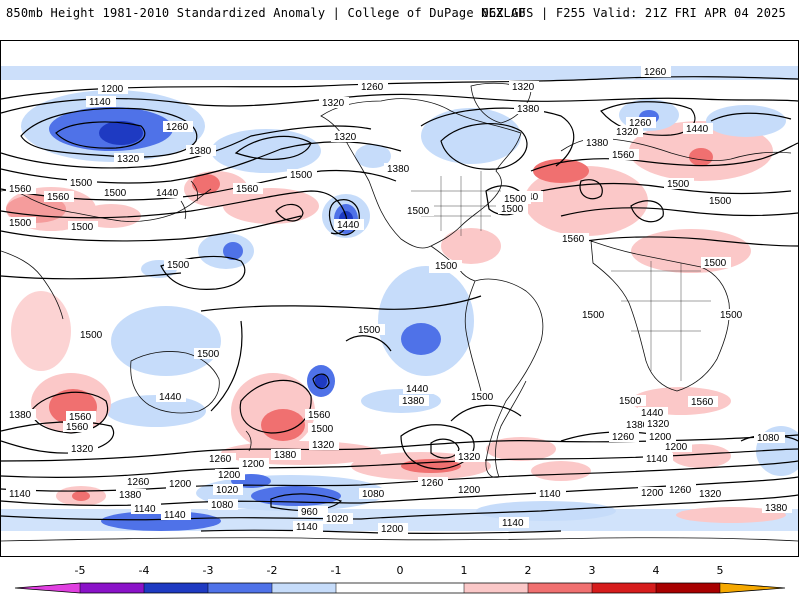 Image resolution: width=800 pixels, height=600 pixels. What do you see at coordinates (304, 588) in the screenshot?
I see `colorbar-segment-neg1` at bounding box center [304, 588].